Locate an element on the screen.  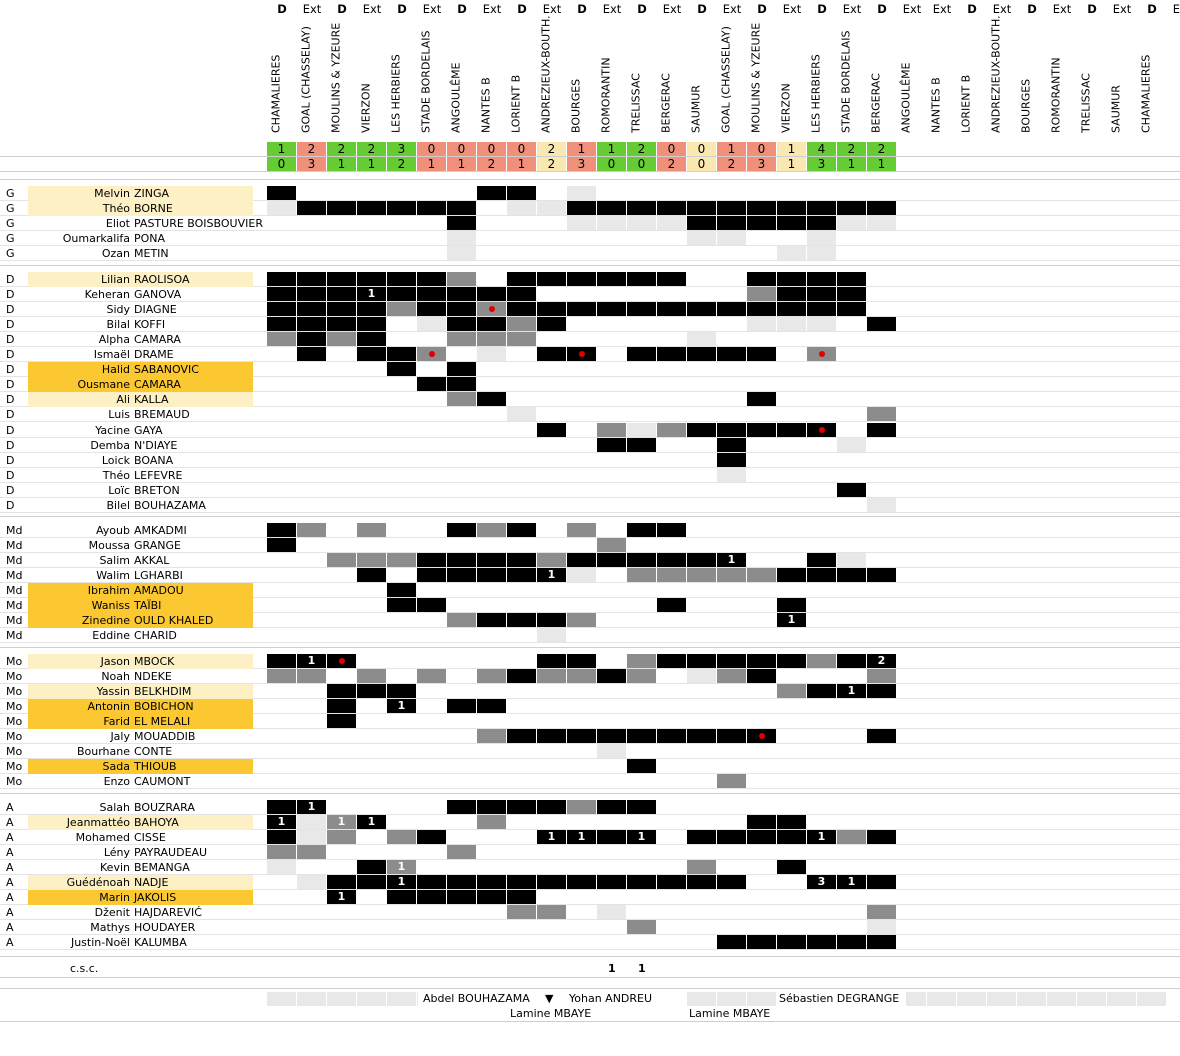
player-name: Noah NDEKE is located at coordinates (140, 676).